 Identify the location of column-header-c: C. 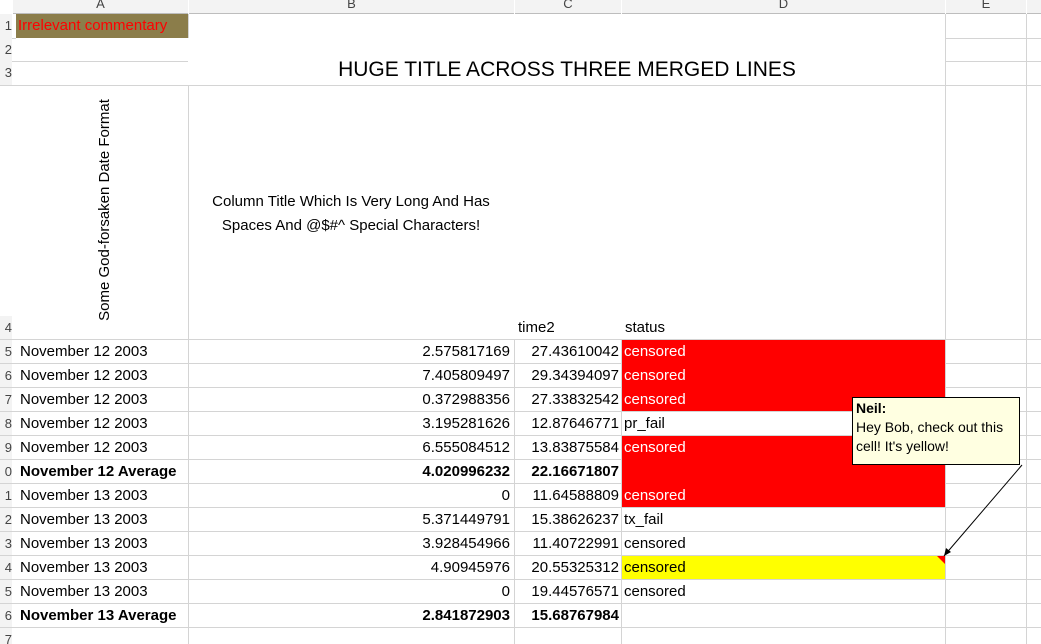
(568, 7).